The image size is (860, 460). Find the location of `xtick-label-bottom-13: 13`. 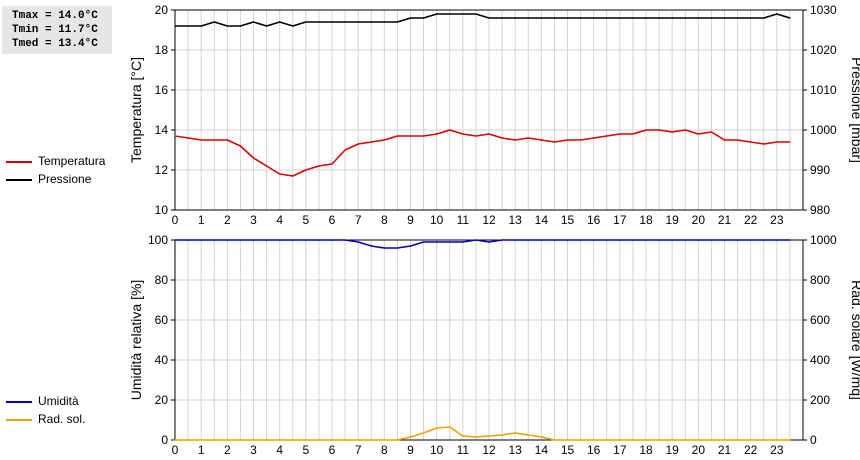

xtick-label-bottom-13: 13 is located at coordinates (515, 450).